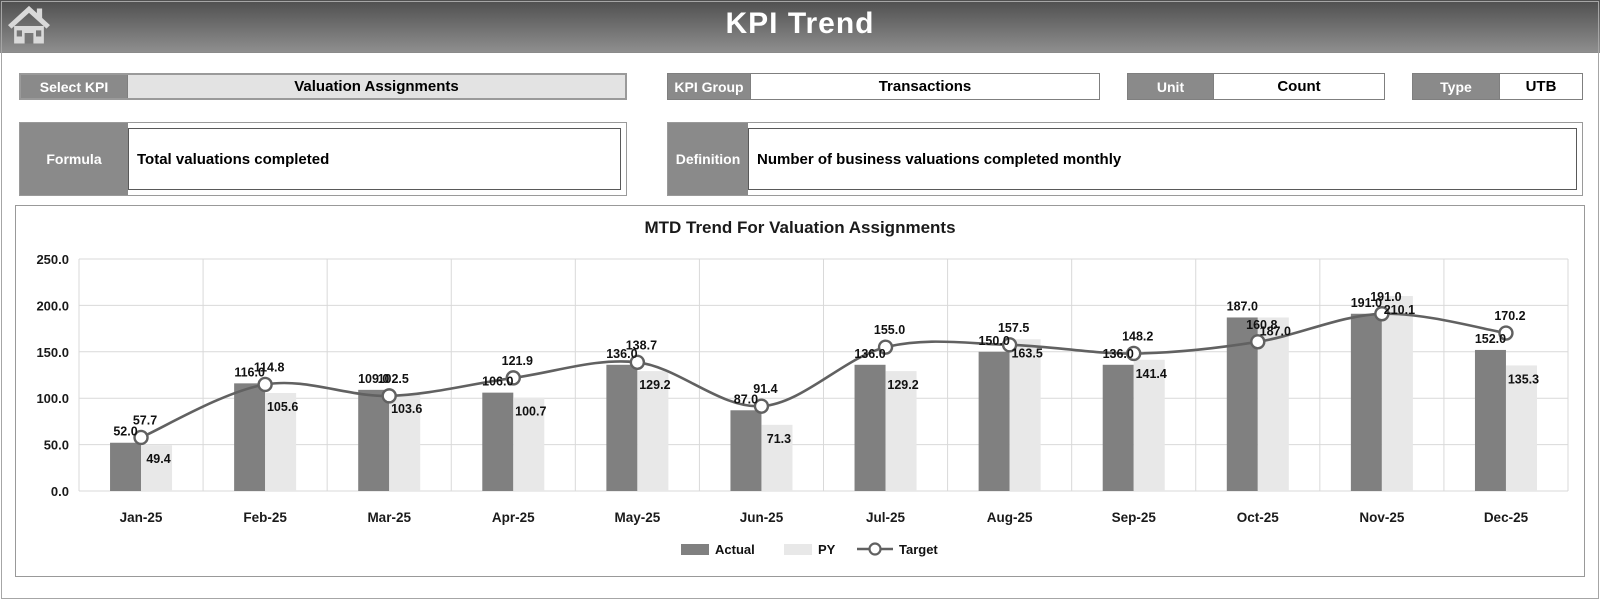  Describe the element at coordinates (265, 517) in the screenshot. I see `x-axis-label: Feb-25` at that location.